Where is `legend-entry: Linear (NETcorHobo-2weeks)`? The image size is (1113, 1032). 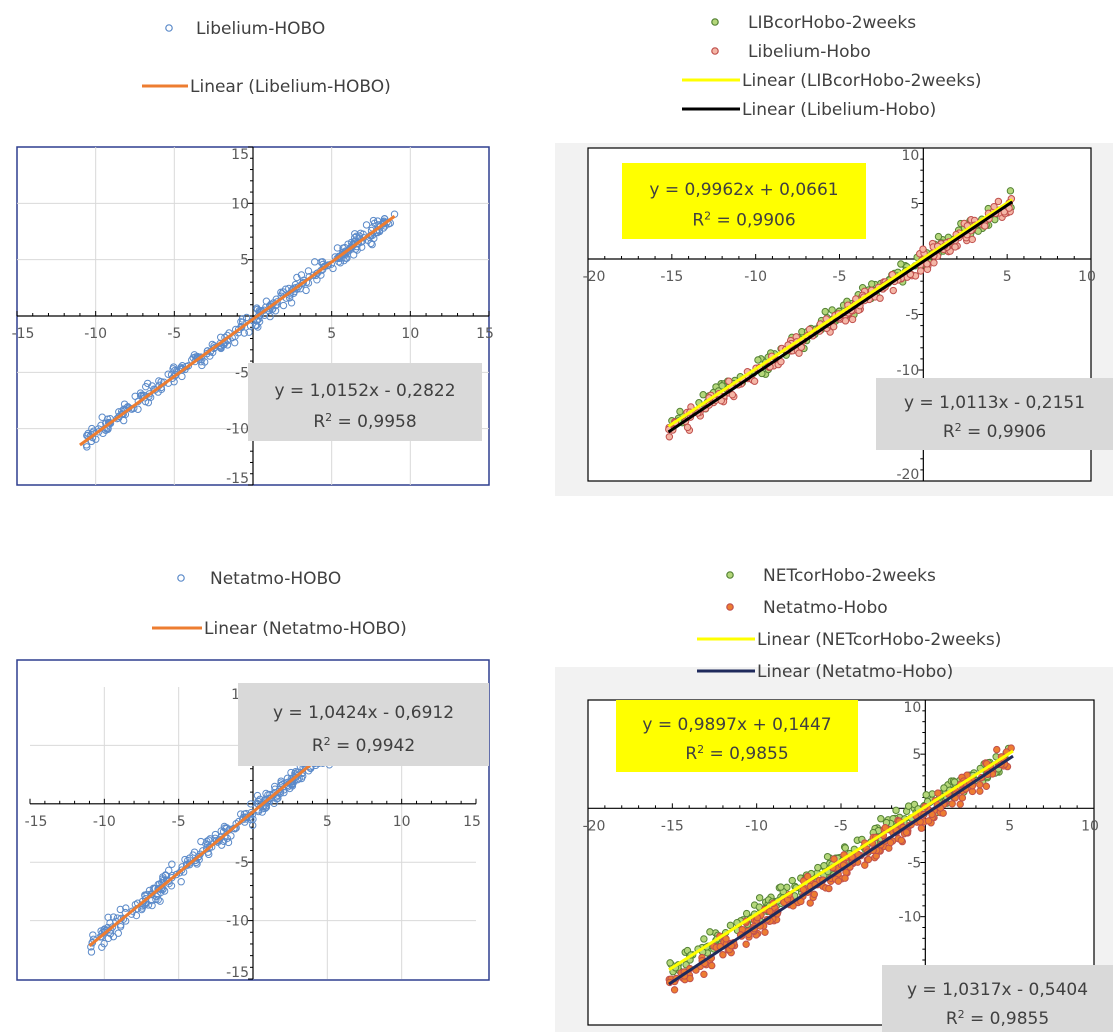
legend-entry: Linear (NETcorHobo-2weeks) is located at coordinates (879, 640).